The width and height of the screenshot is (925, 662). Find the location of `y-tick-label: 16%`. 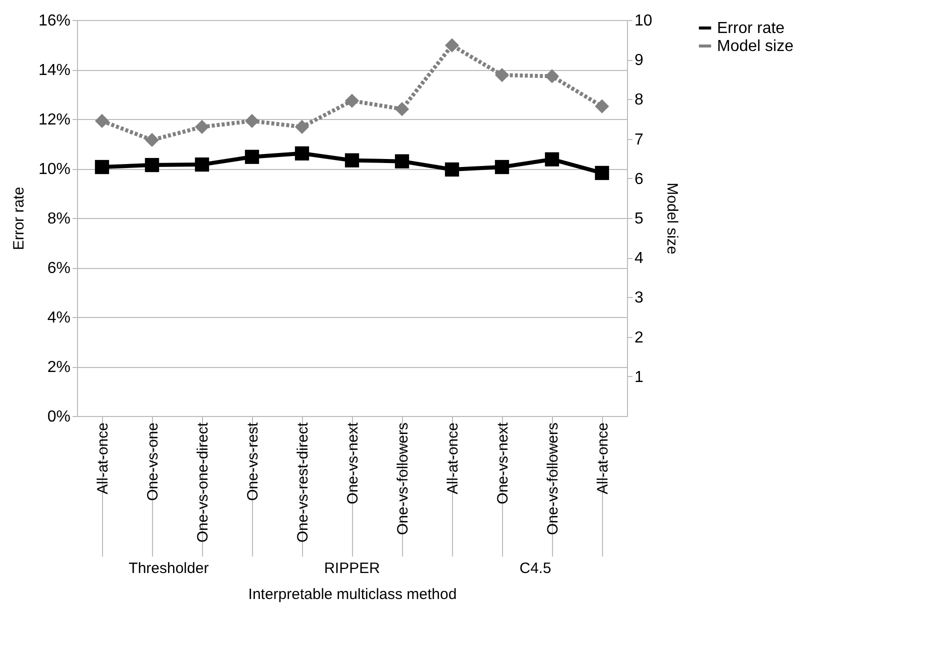

y-tick-label: 16% is located at coordinates (54, 21).